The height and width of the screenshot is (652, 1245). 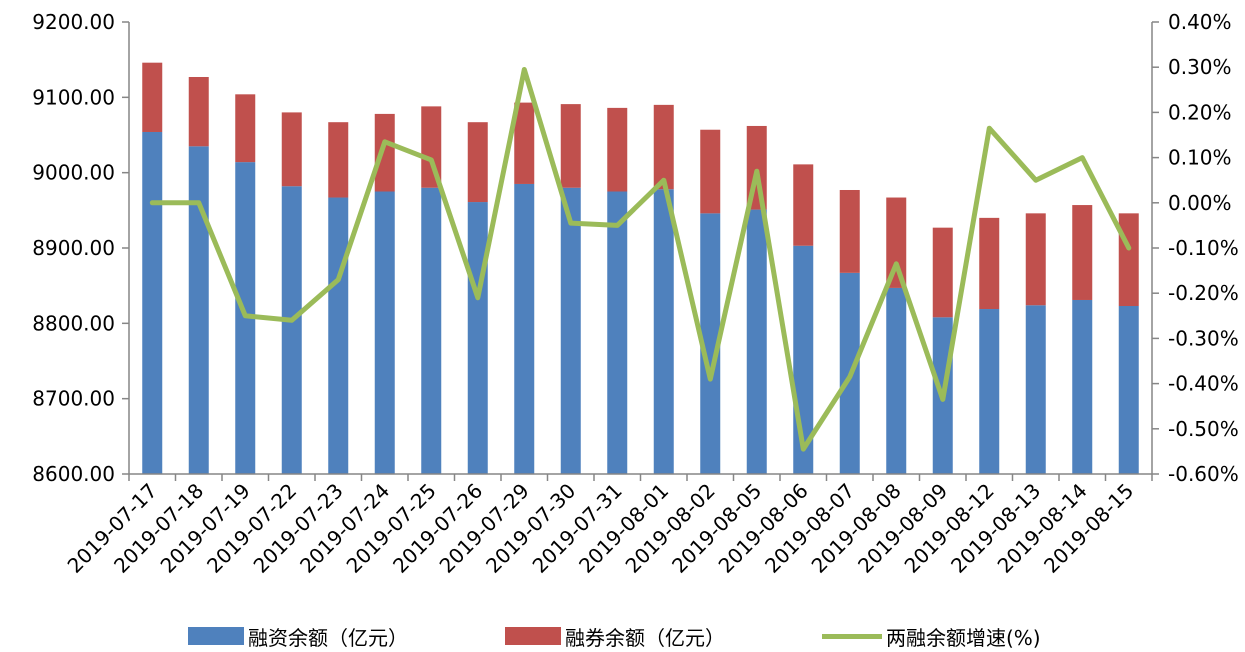 What do you see at coordinates (1203, 338) in the screenshot?
I see `right-tick-label: -0.30%` at bounding box center [1203, 338].